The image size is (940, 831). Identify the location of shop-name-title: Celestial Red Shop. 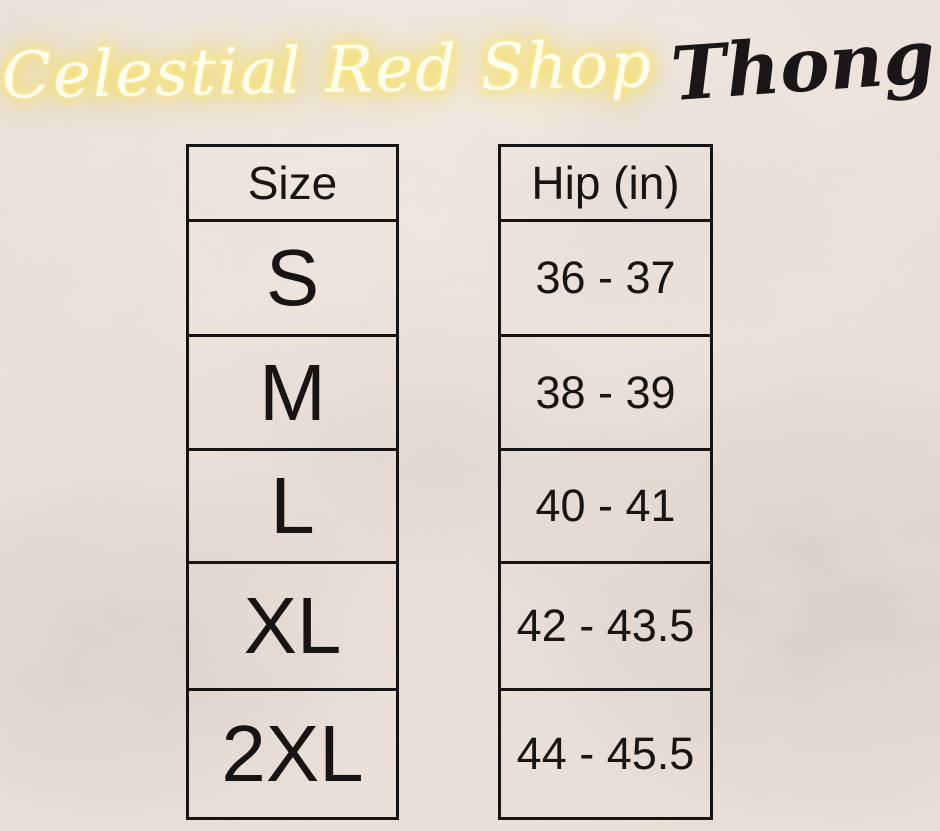
(327, 71).